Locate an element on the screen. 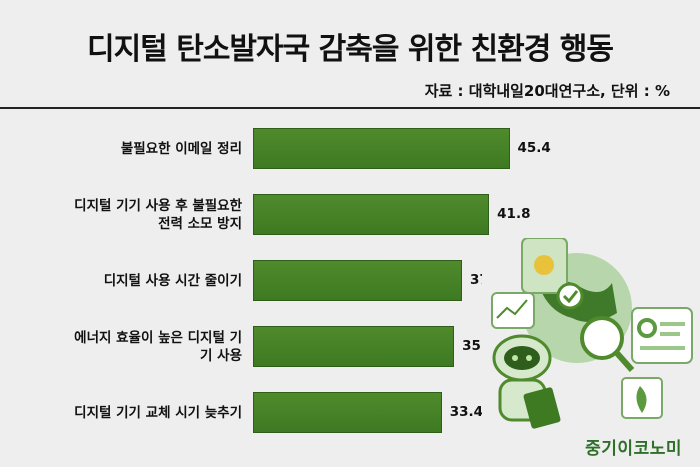 This screenshot has height=467, width=700. chart-title: 디지털 탄소발자국 감축을 위한 친환경 행동 is located at coordinates (350, 49).